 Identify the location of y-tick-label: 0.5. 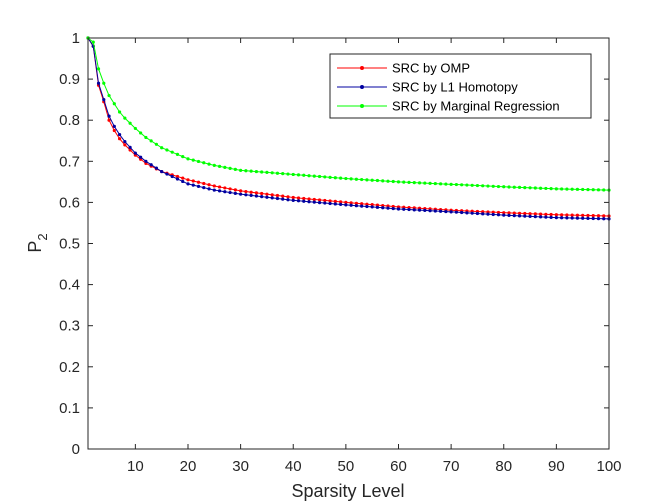
(69, 244).